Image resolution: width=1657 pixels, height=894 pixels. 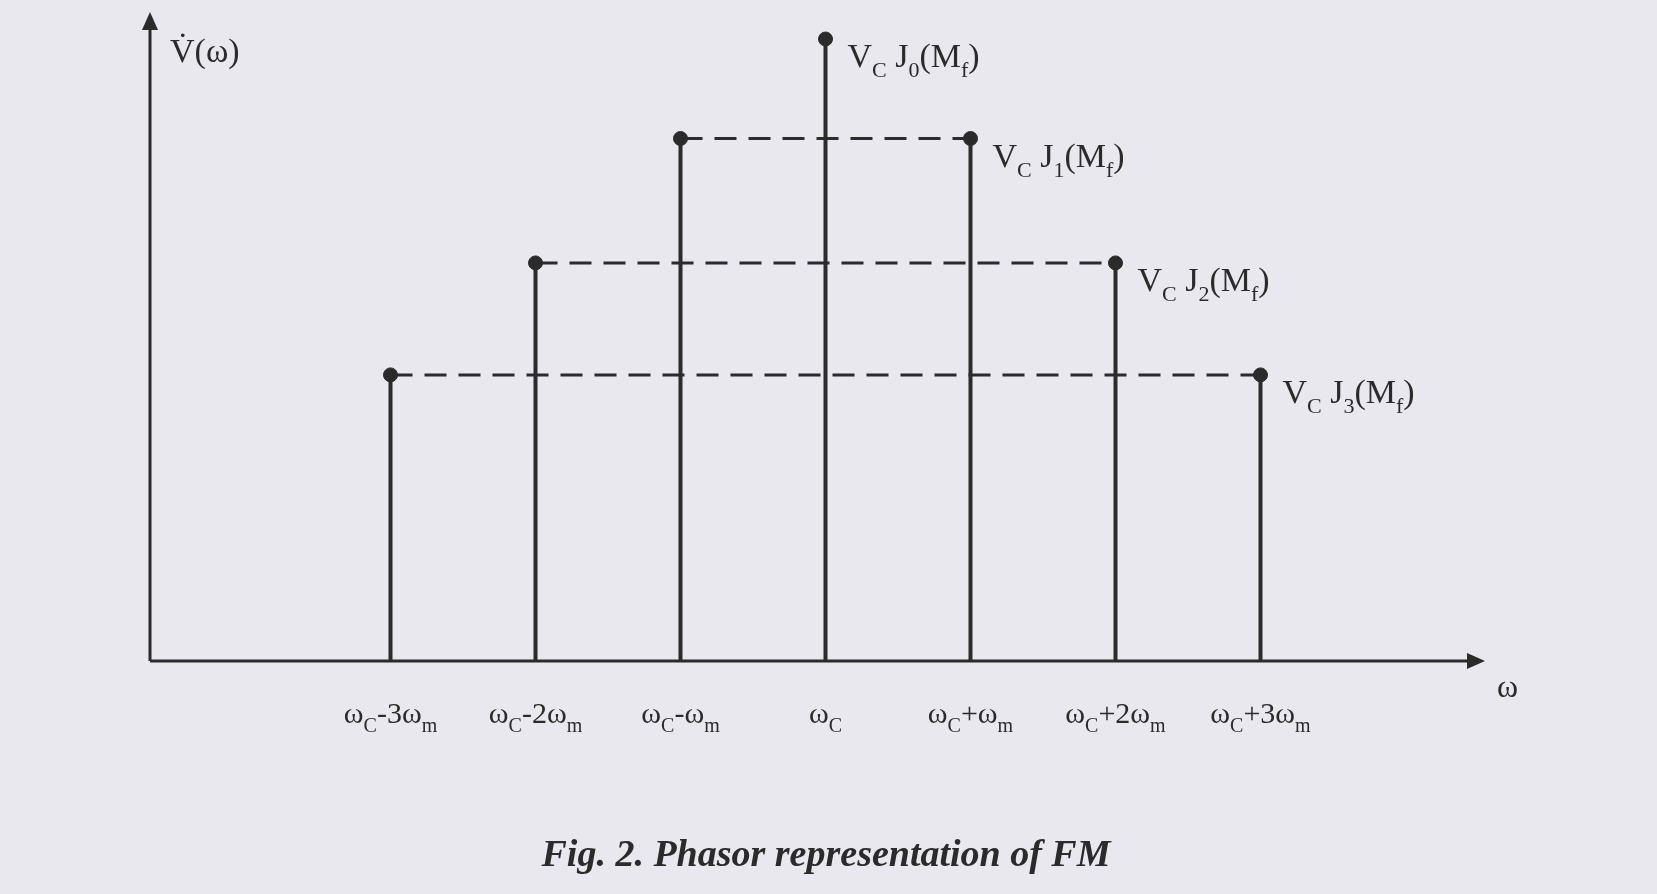 What do you see at coordinates (205, 51) in the screenshot?
I see `y-axis-title: V̇(ω)` at bounding box center [205, 51].